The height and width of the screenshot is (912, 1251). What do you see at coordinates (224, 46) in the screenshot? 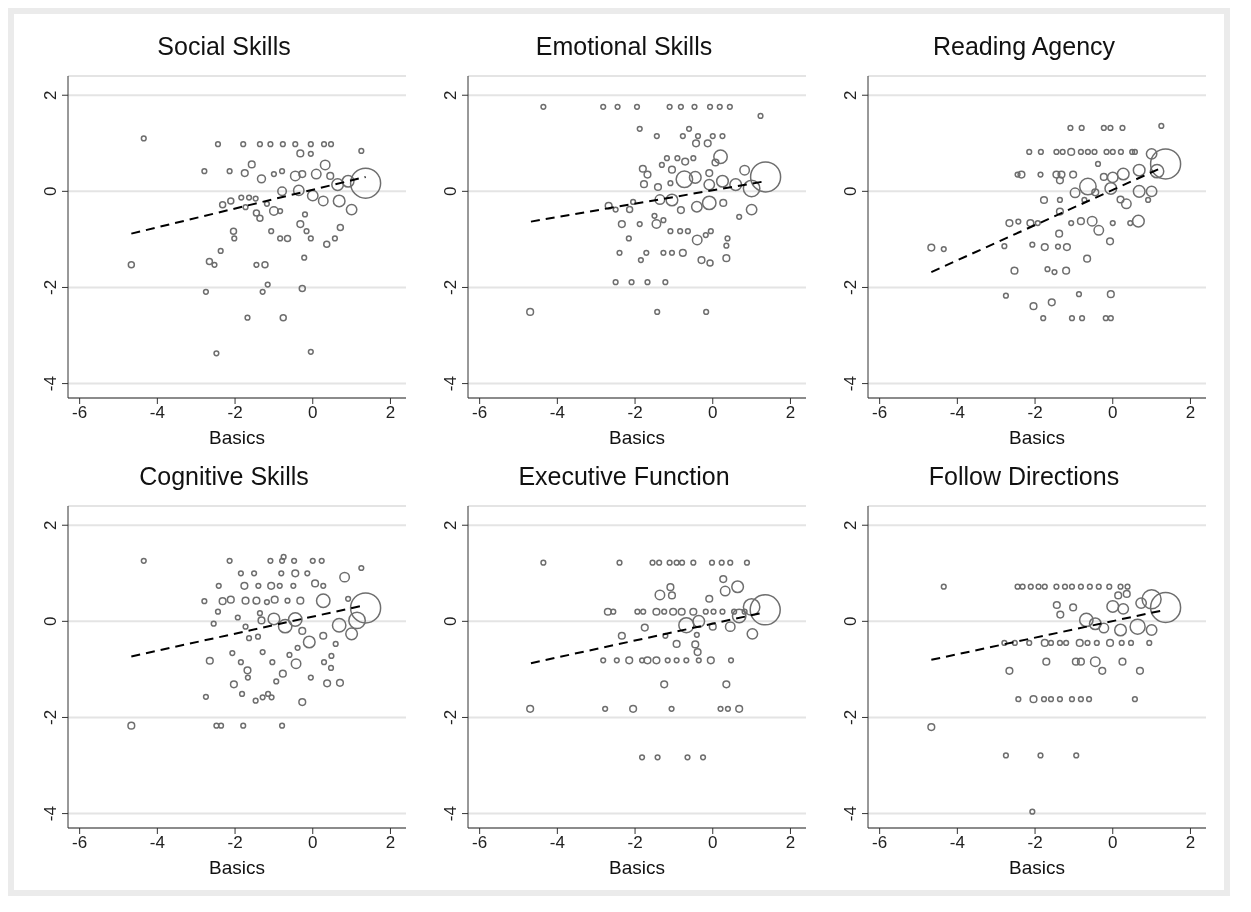
I see `chart-title: Social Skills` at bounding box center [224, 46].